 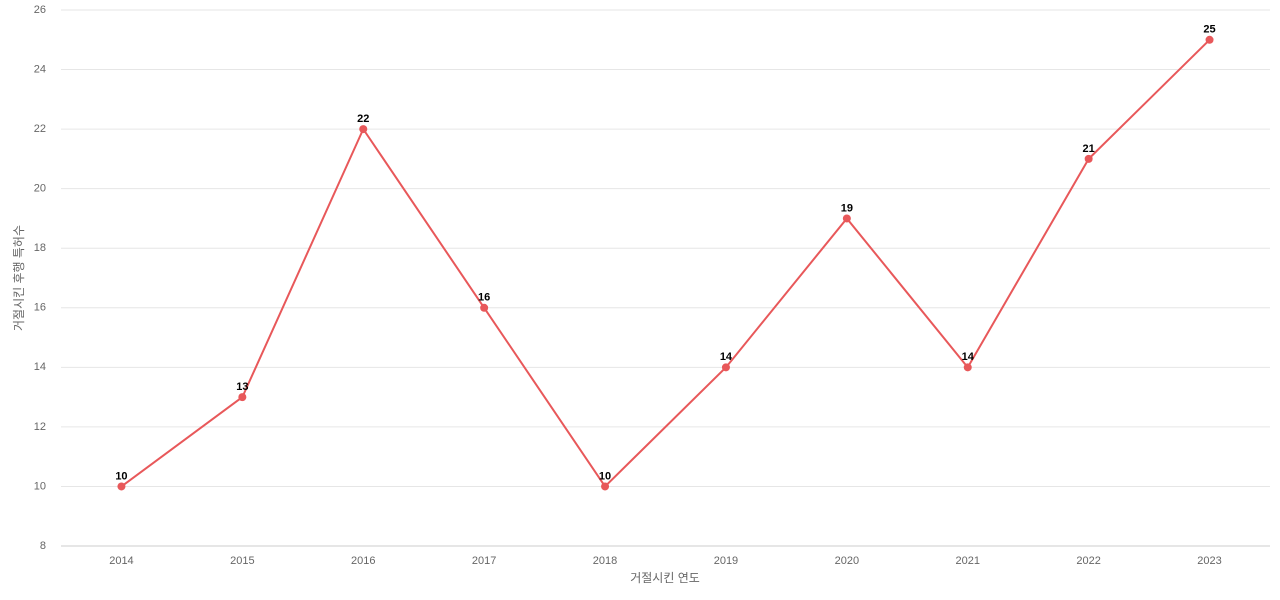 I want to click on x-tick-label: 2022, so click(x=1088, y=561).